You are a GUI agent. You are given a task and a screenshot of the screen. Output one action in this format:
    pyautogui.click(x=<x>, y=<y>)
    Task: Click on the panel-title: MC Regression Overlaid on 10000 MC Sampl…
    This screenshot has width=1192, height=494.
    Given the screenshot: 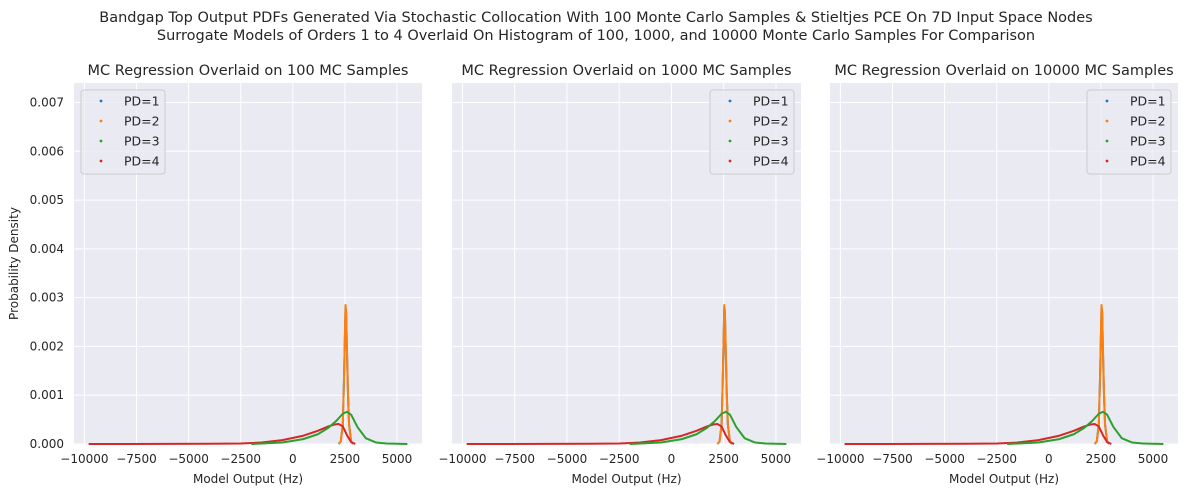 What is the action you would take?
    pyautogui.click(x=1003, y=71)
    